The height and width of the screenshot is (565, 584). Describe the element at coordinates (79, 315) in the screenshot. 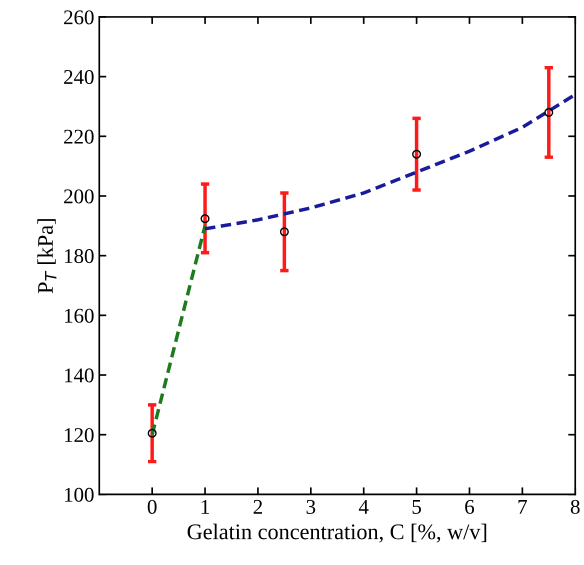

I see `y-tick-label: 160` at that location.